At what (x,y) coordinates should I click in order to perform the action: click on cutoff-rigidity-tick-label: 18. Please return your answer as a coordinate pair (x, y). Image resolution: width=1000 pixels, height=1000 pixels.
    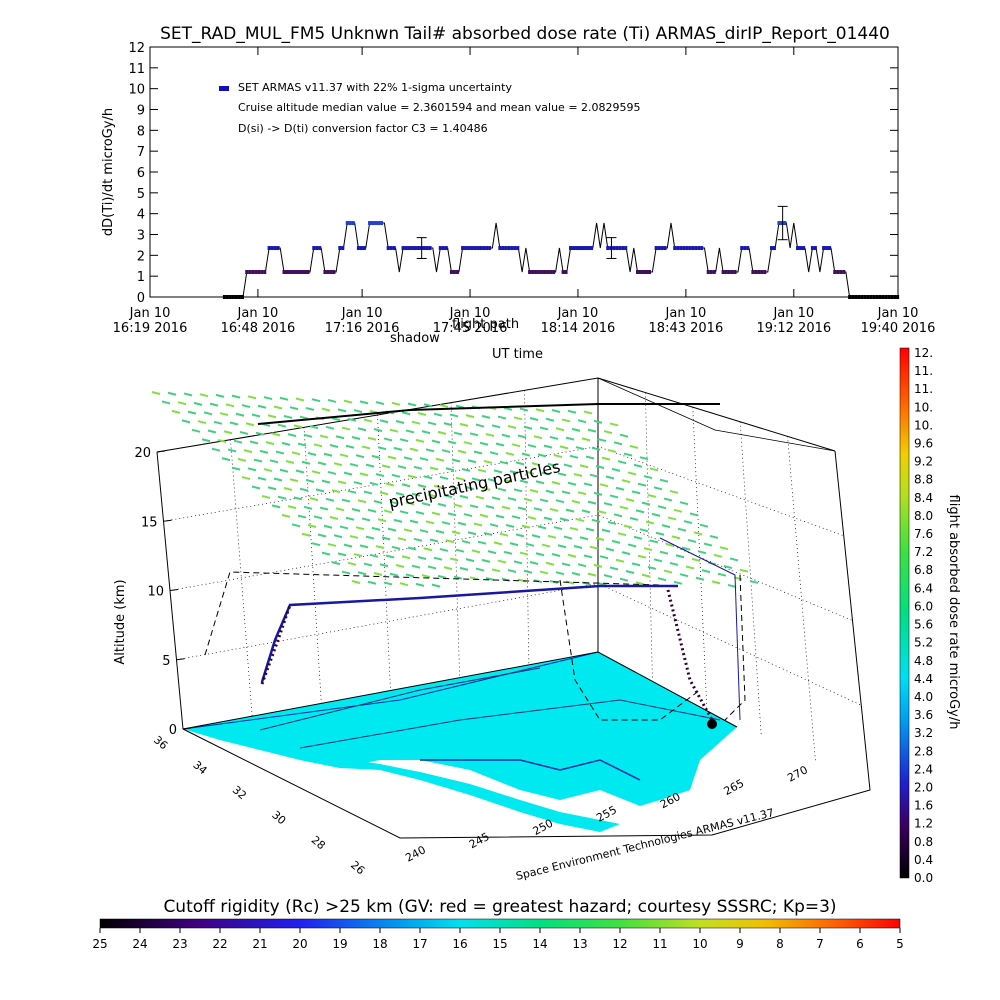
    Looking at the image, I should click on (379, 944).